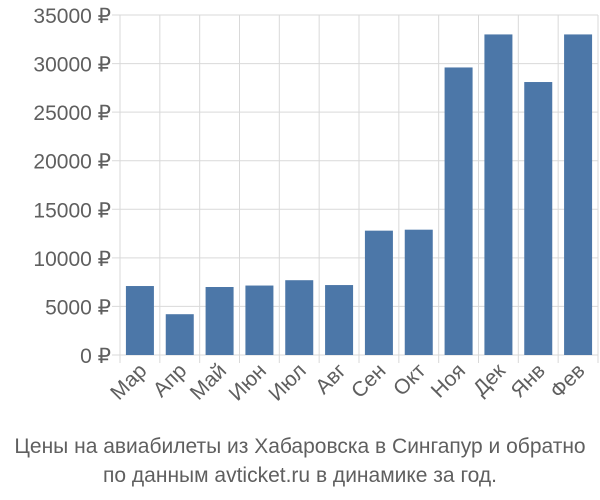 Image resolution: width=600 pixels, height=500 pixels. What do you see at coordinates (568, 381) in the screenshot?
I see `x-tick-label: Фев` at bounding box center [568, 381].